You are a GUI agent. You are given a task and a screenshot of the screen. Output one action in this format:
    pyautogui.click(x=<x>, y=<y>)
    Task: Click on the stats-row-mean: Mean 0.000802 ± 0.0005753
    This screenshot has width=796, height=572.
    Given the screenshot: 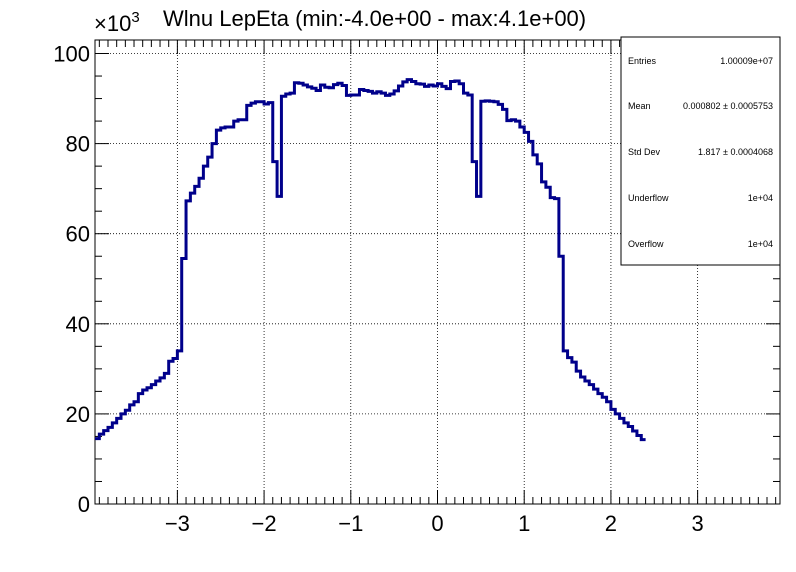 What is the action you would take?
    pyautogui.click(x=700, y=106)
    